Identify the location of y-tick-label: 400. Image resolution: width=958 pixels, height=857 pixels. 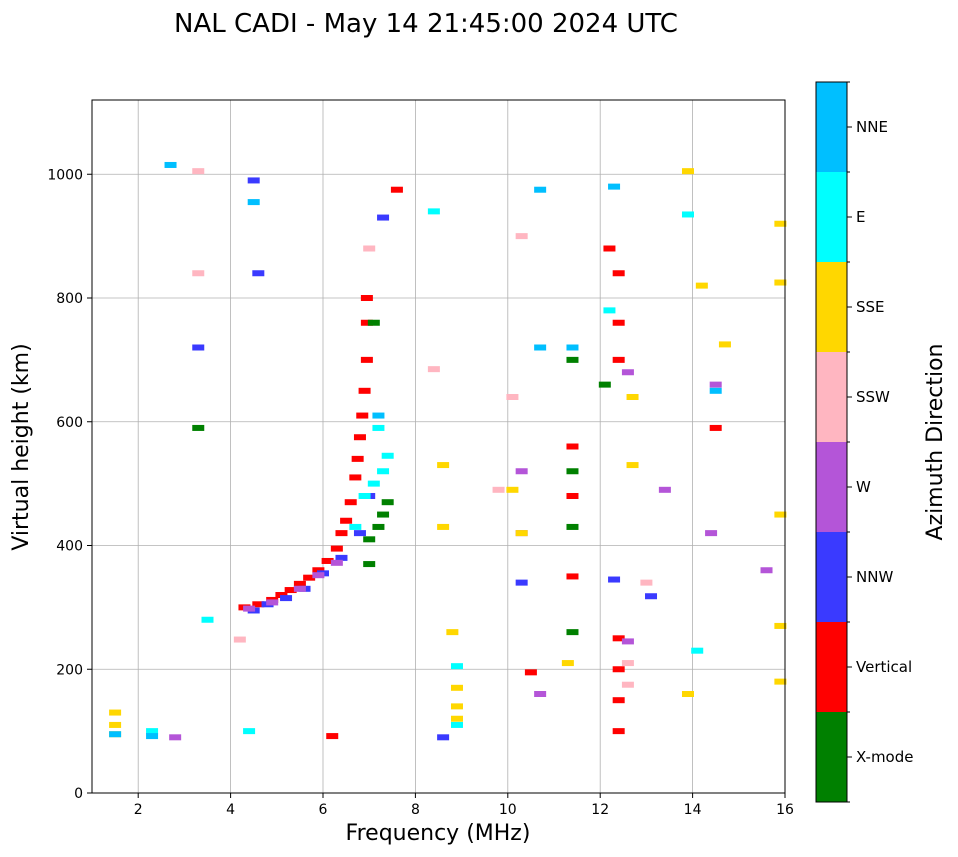
(69, 547).